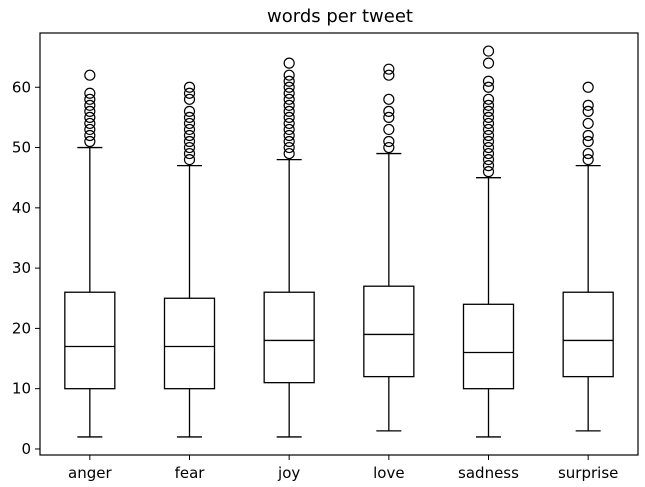  I want to click on box-anger, so click(90, 340).